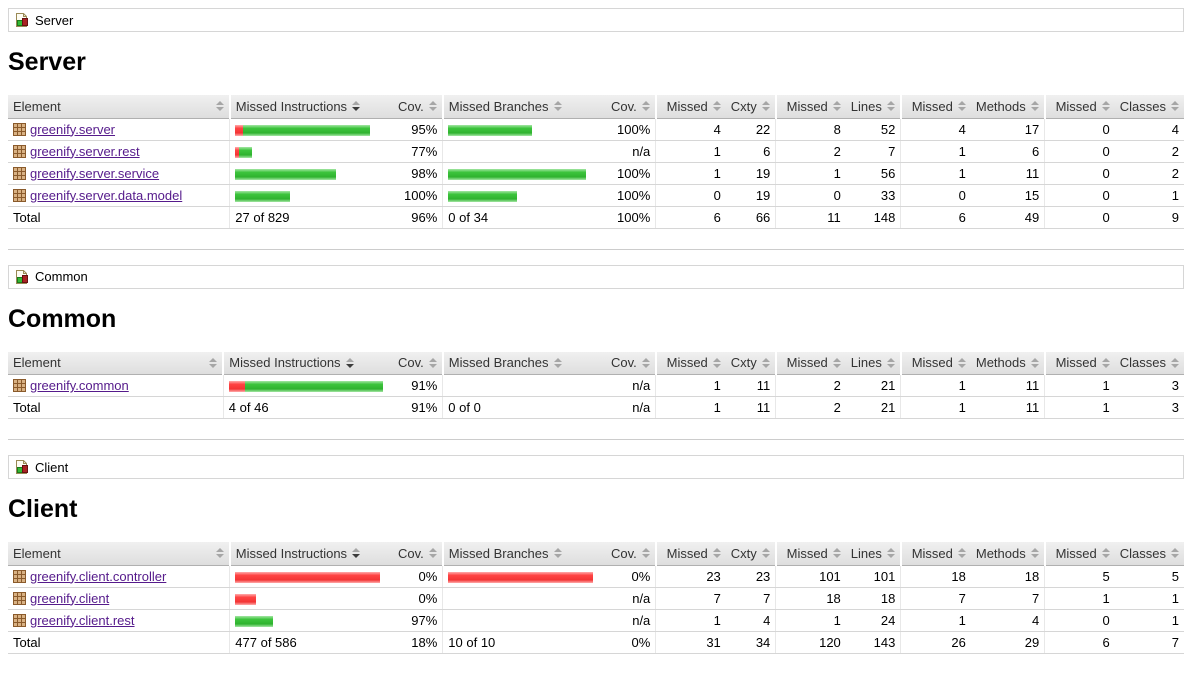 The height and width of the screenshot is (698, 1192). I want to click on column-header-content: Lines, so click(873, 106).